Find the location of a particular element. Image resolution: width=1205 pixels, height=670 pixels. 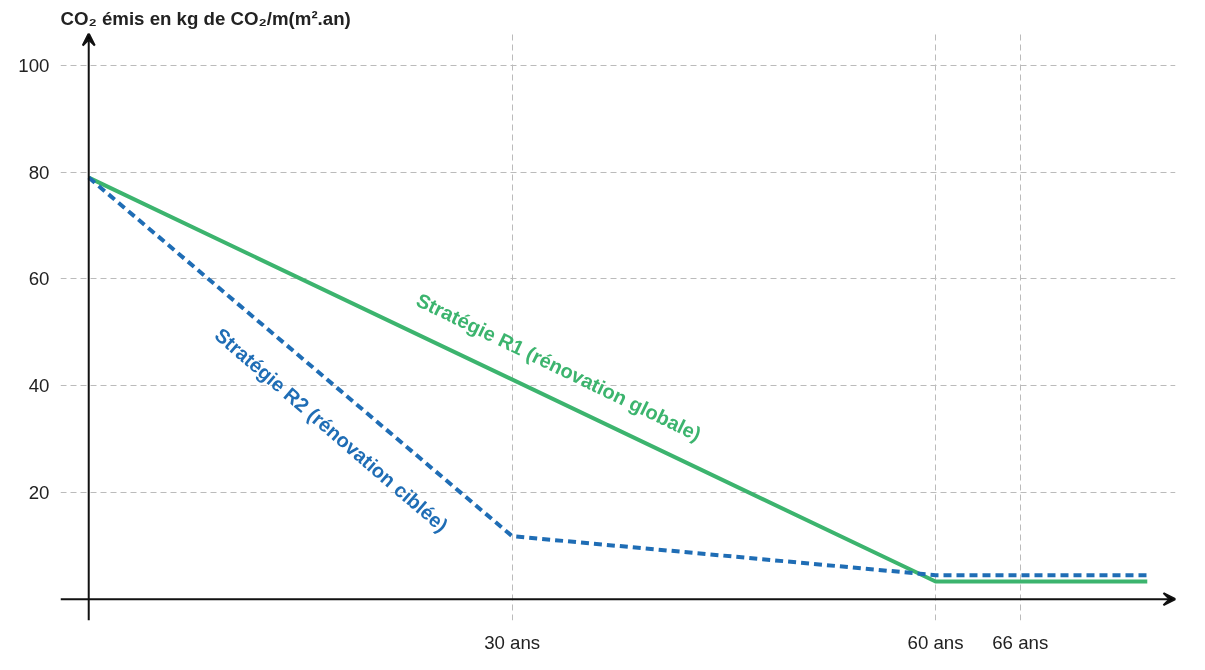

y-axis-title: CO₂ émis en kg de CO₂/m(m².an) is located at coordinates (205, 18).